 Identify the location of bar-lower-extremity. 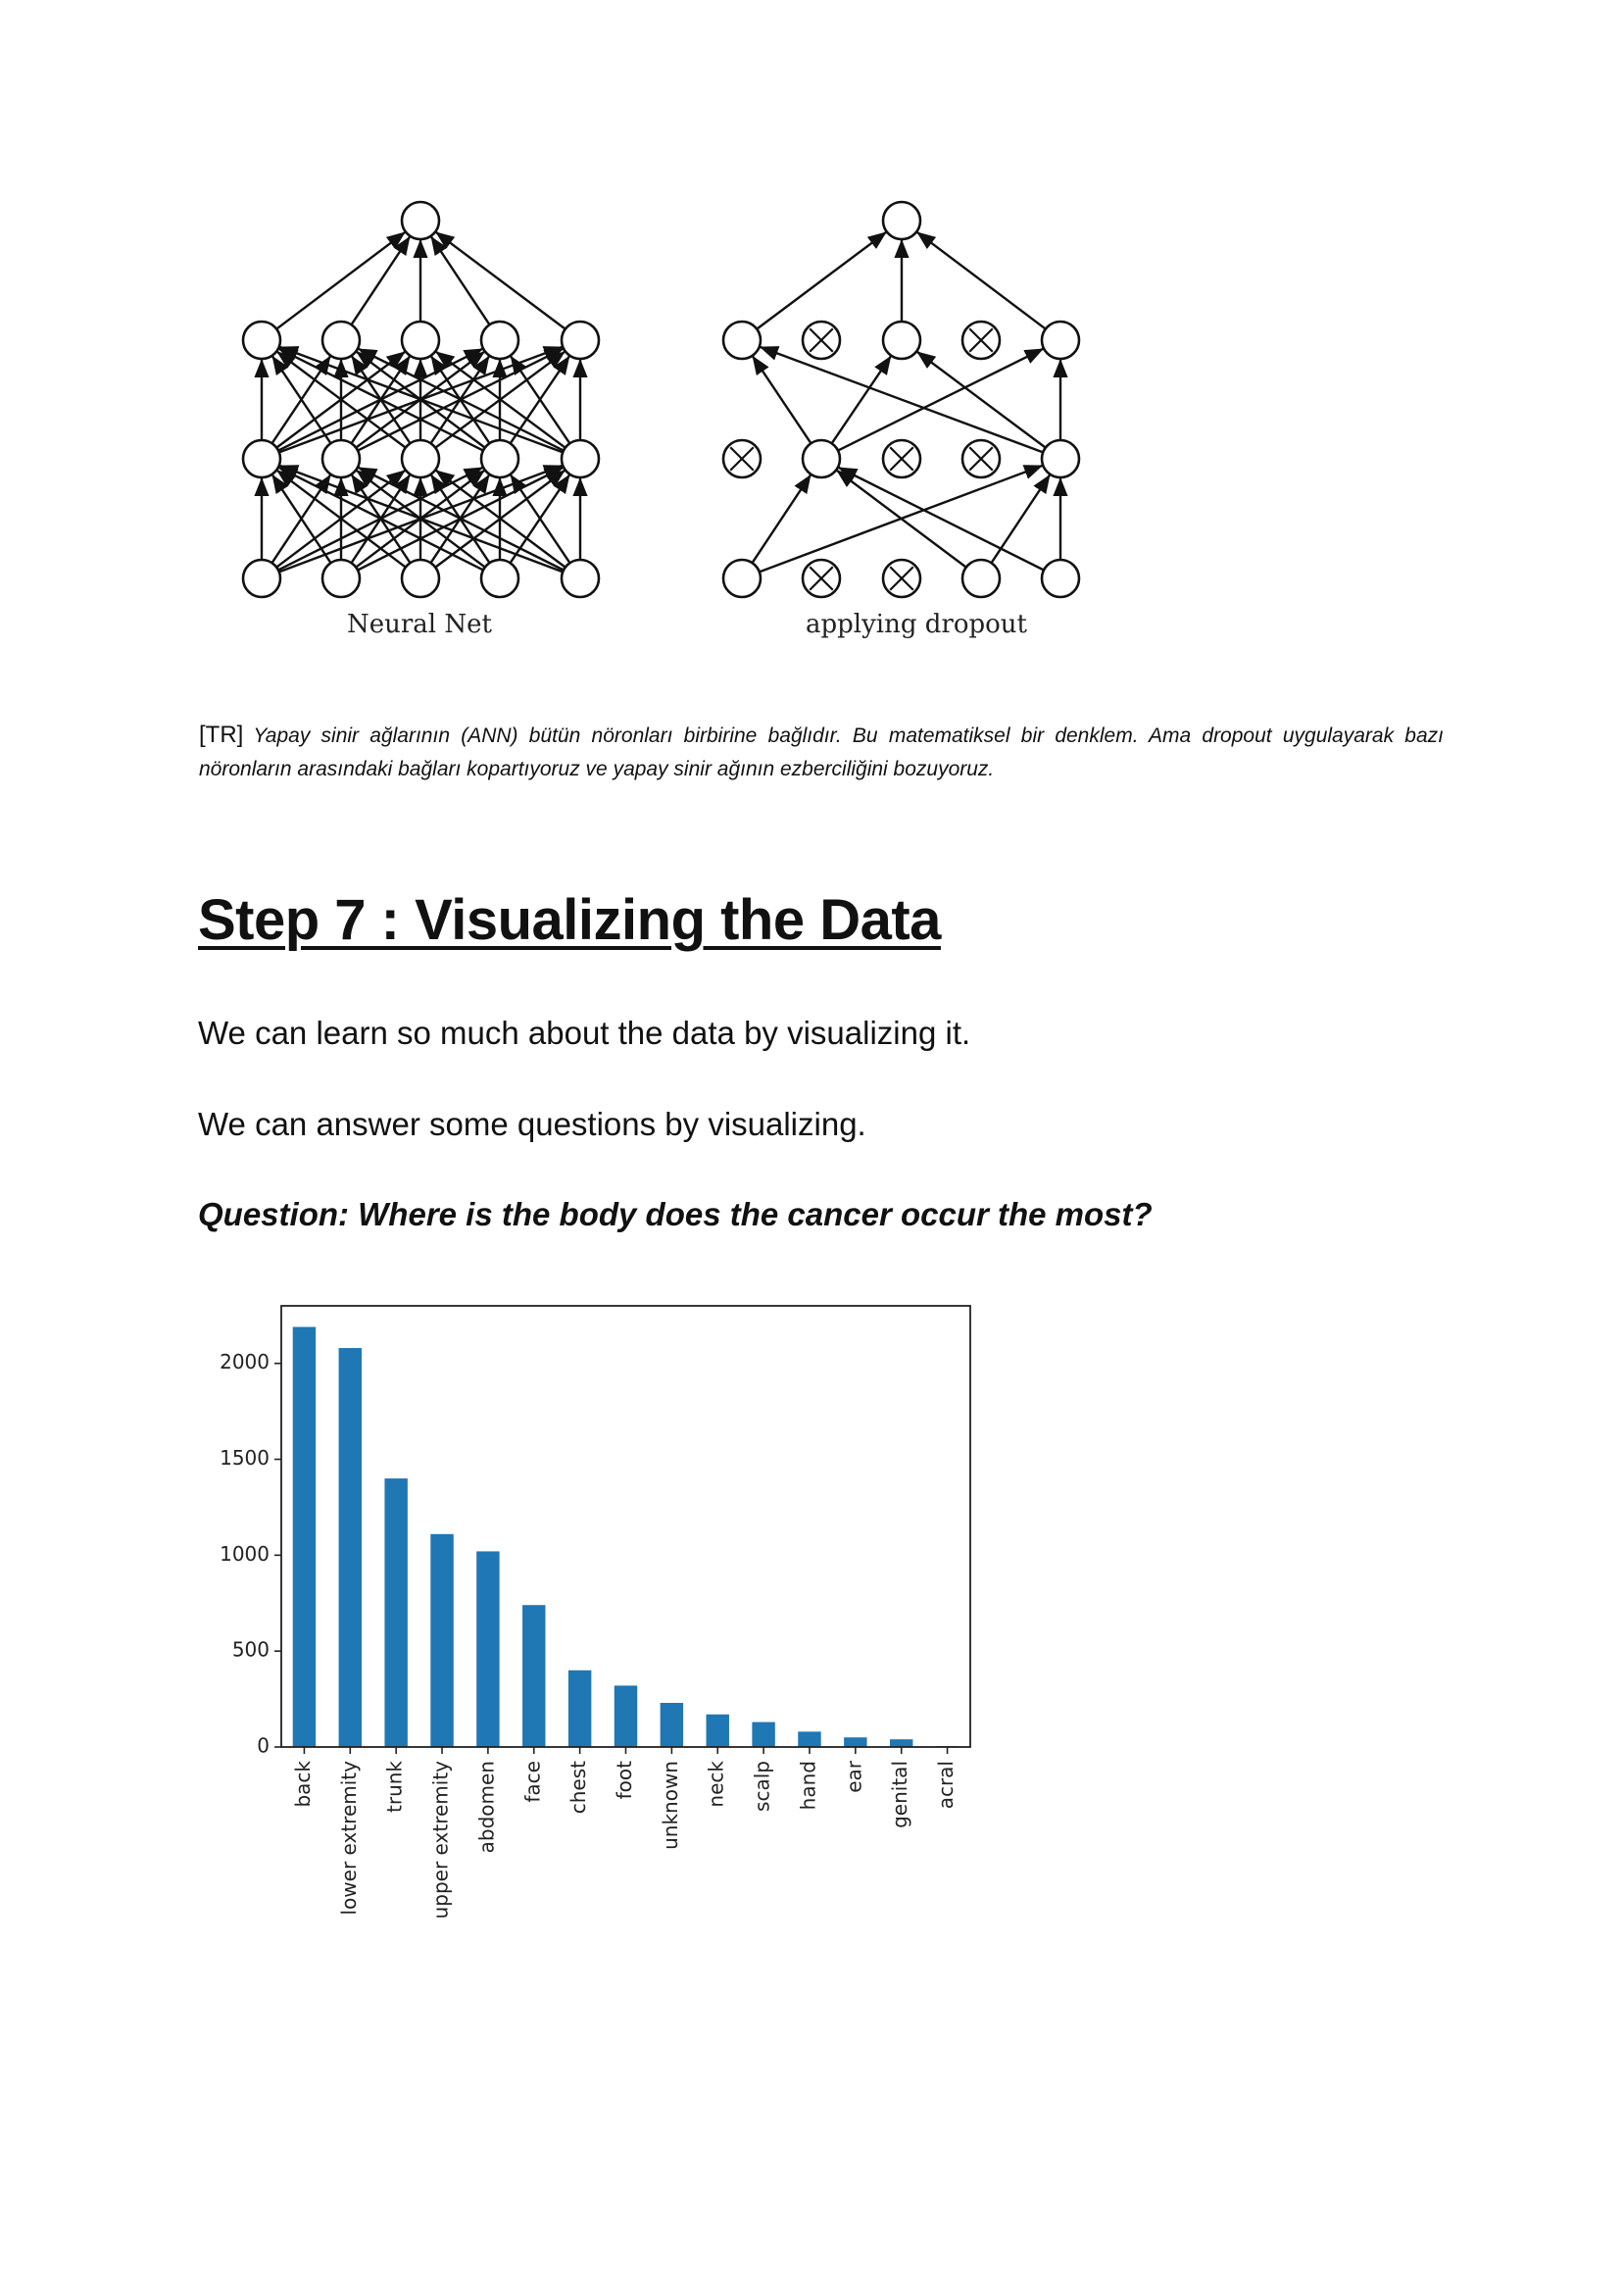
(351, 1547).